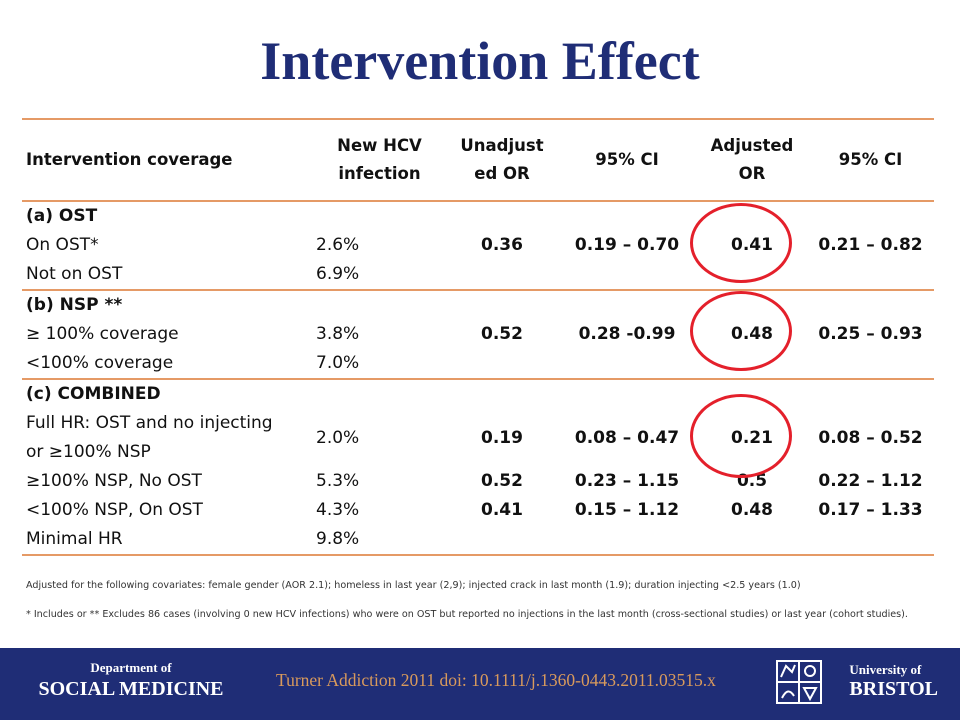  I want to click on highlight-circle-nsp, so click(741, 331).